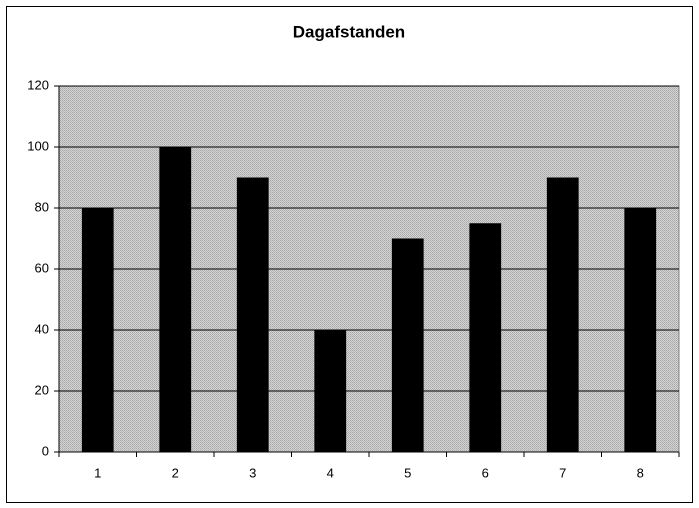 Image resolution: width=699 pixels, height=508 pixels. Describe the element at coordinates (42, 389) in the screenshot. I see `y-tick-label: 20` at that location.